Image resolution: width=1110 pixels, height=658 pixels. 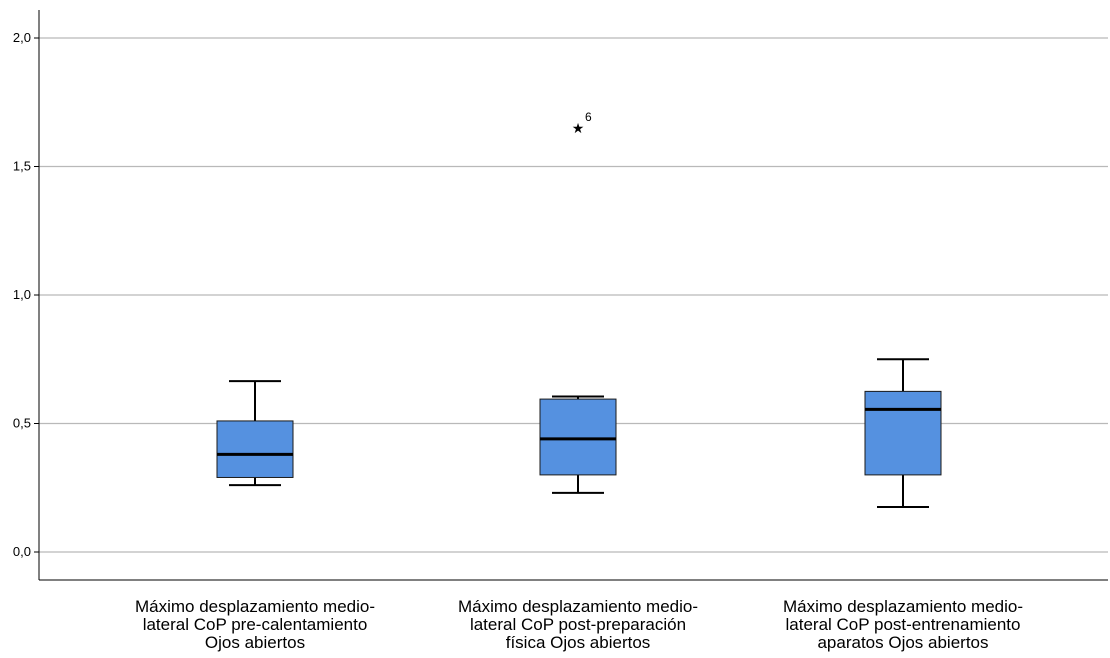 What do you see at coordinates (578, 642) in the screenshot?
I see `category-label-line: física Ojos abiertos` at bounding box center [578, 642].